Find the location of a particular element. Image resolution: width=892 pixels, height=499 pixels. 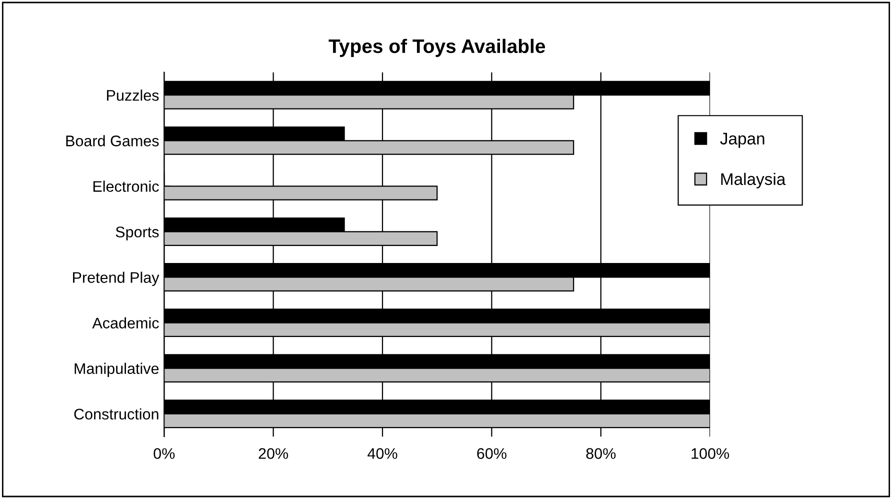

legend-label: Japan is located at coordinates (742, 140).